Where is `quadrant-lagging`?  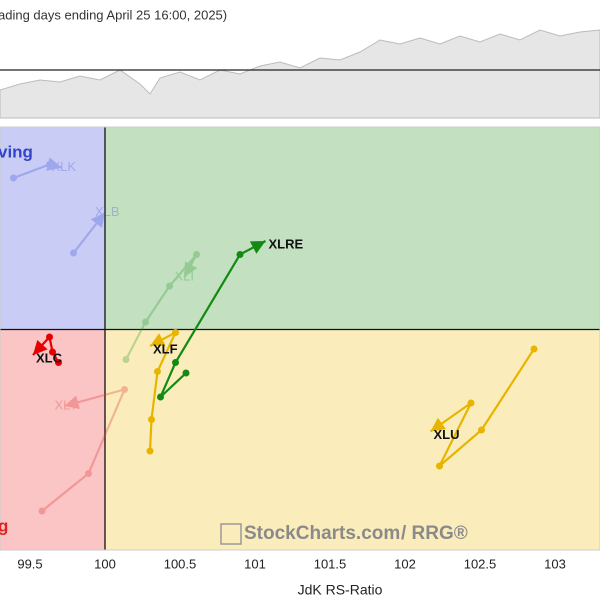
quadrant-lagging is located at coordinates (52, 439).